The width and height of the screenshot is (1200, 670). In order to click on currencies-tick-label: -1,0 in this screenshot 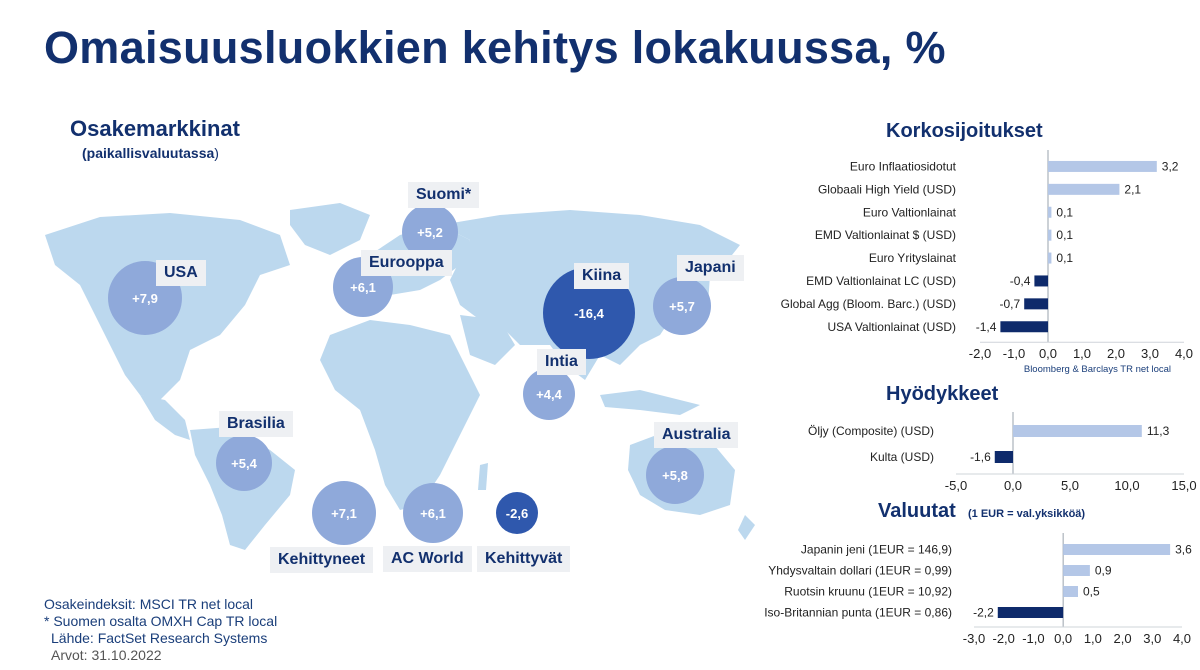, I will do `click(1033, 638)`.